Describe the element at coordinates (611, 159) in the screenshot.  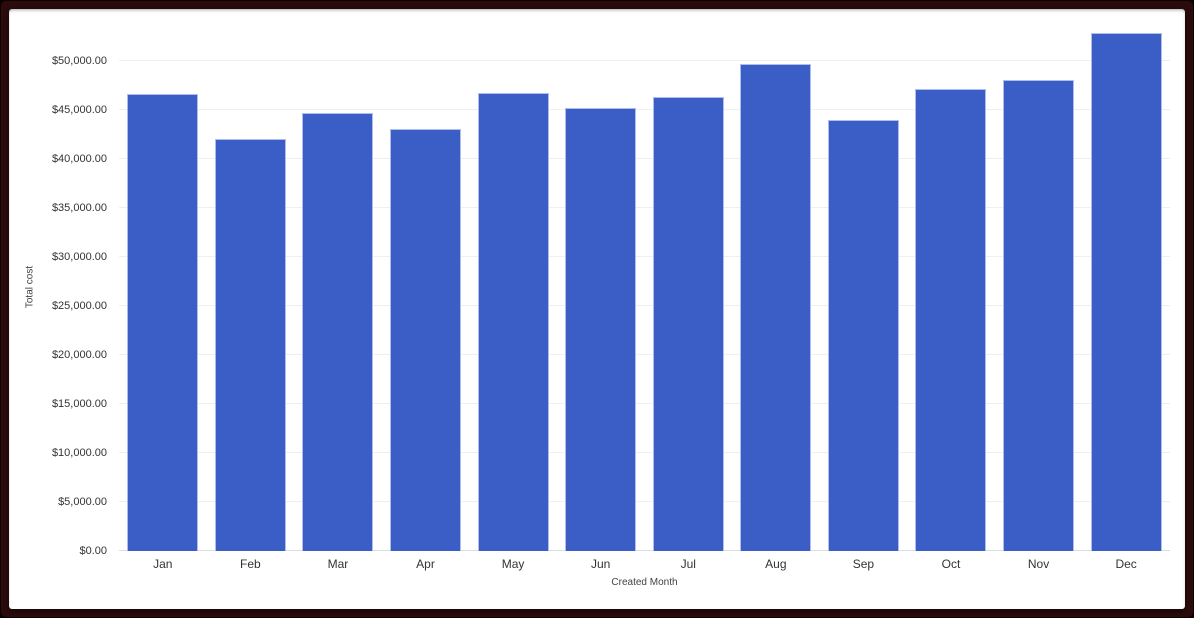
I see `gridline: $40,000.00` at that location.